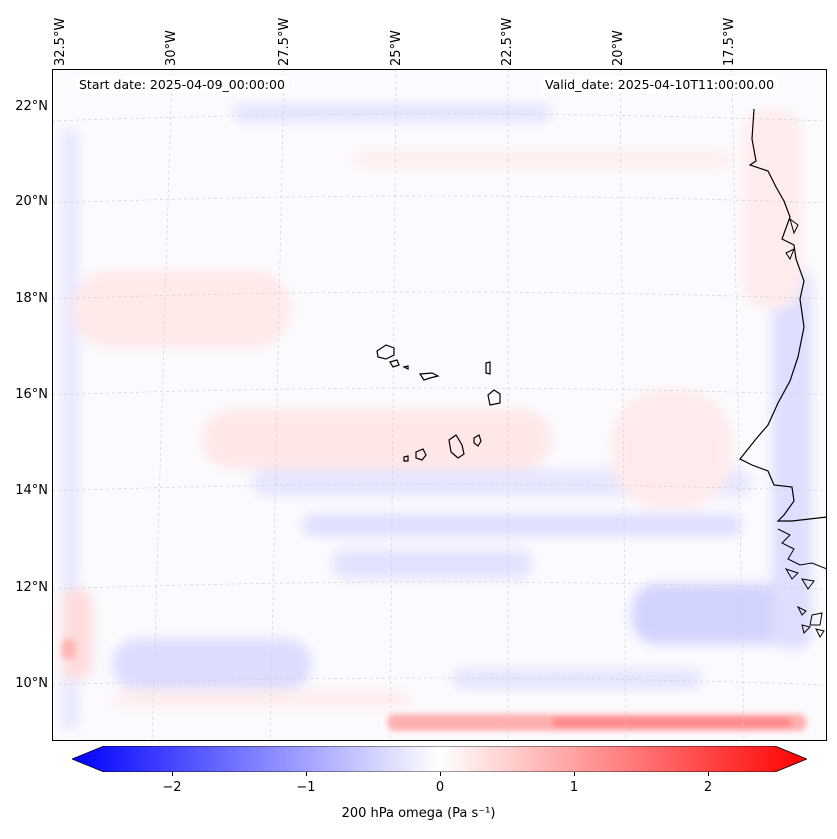  What do you see at coordinates (574, 787) in the screenshot?
I see `colorbar-tick-1: 1` at bounding box center [574, 787].